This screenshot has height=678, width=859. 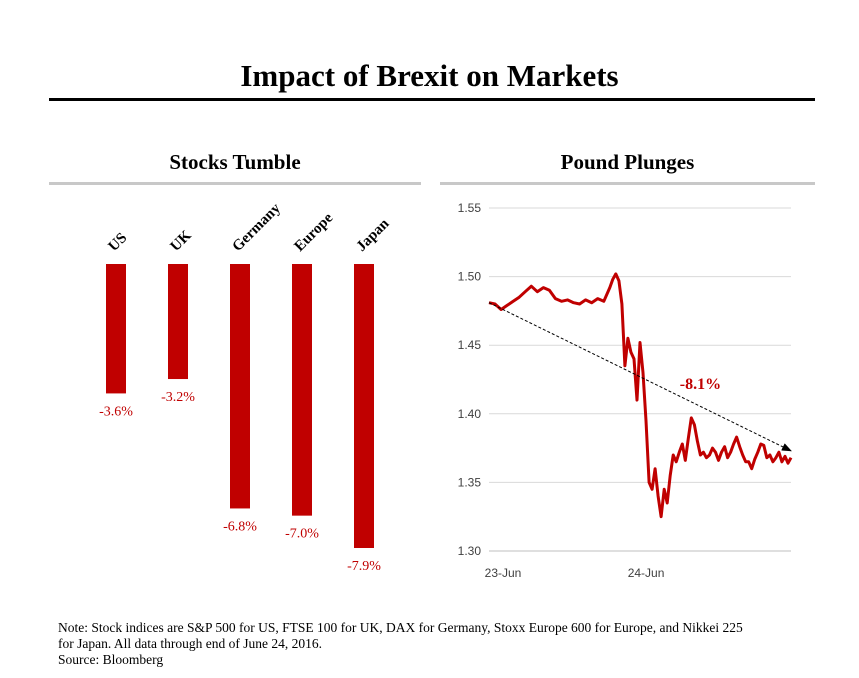 What do you see at coordinates (429, 75) in the screenshot?
I see `page-title: Impact of Brexit on Markets` at bounding box center [429, 75].